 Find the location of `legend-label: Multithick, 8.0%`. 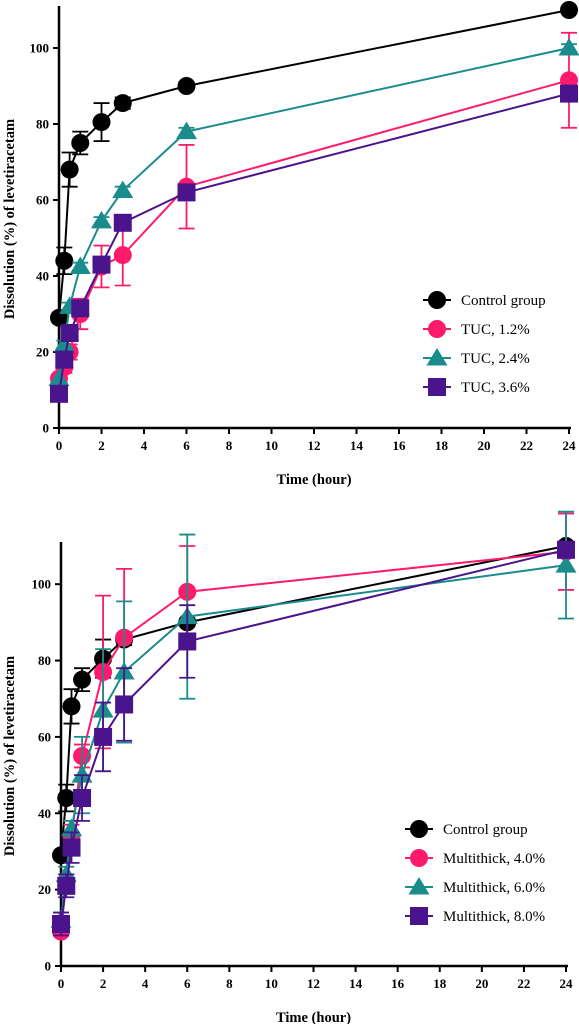

legend-label: Multithick, 8.0% is located at coordinates (494, 917).